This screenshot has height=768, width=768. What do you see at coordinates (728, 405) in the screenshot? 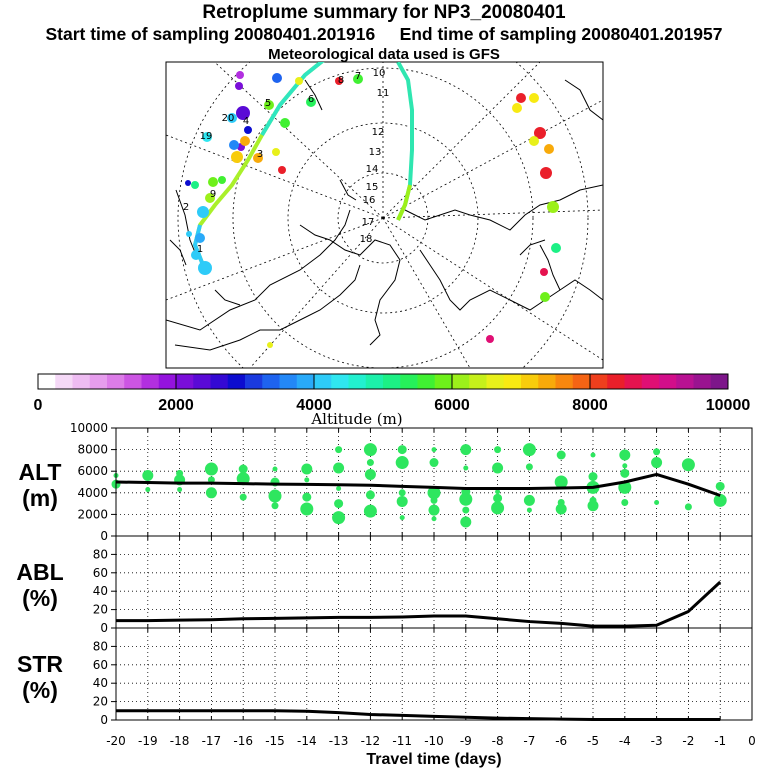
I see `colorbar-tick-label: 10000` at bounding box center [728, 405].